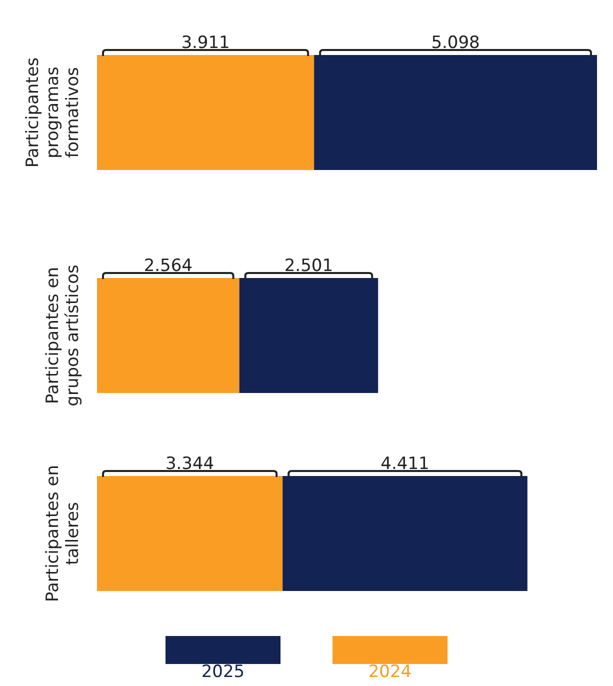 The width and height of the screenshot is (613, 686). I want to click on y-tick-label: Participantes en talleres, so click(63, 533).